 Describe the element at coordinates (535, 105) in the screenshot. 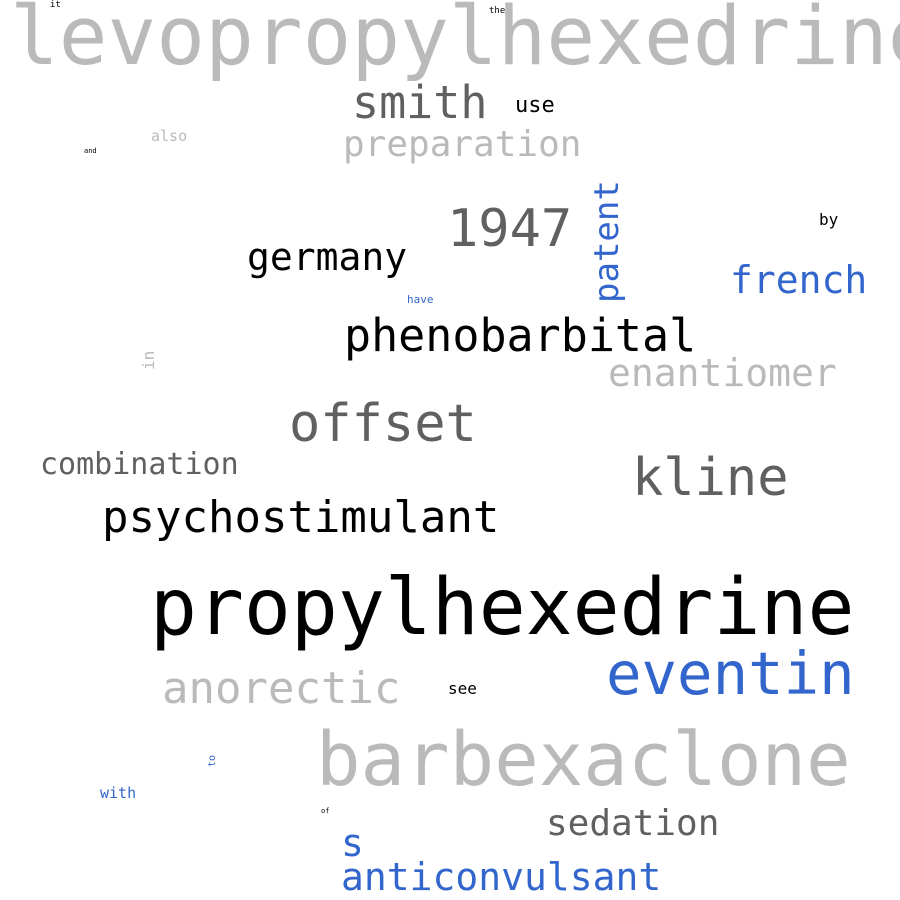

I see `word-use: use` at that location.